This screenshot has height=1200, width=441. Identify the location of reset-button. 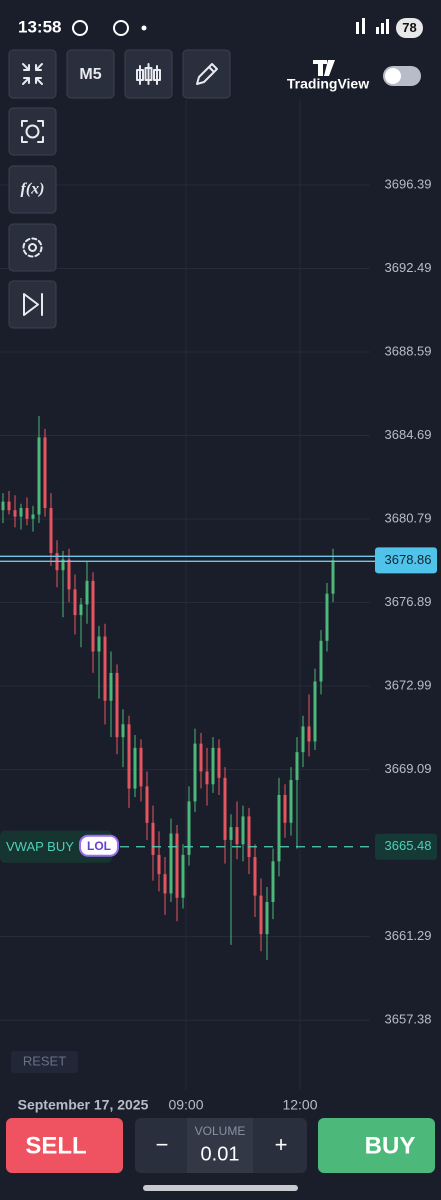
(44, 1062).